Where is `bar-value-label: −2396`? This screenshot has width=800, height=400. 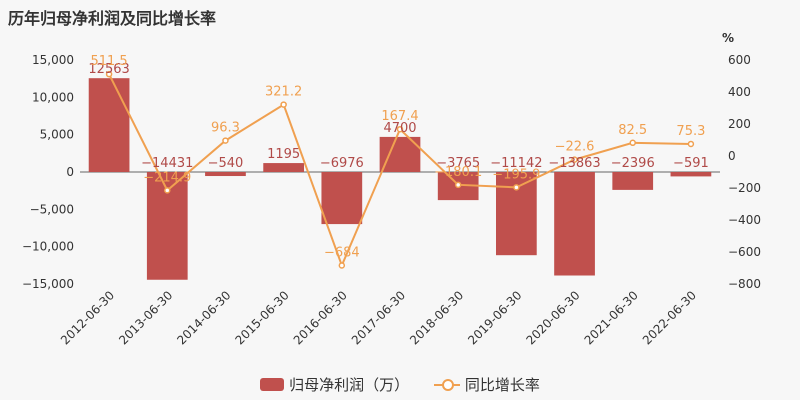 bar-value-label: −2396 is located at coordinates (633, 163).